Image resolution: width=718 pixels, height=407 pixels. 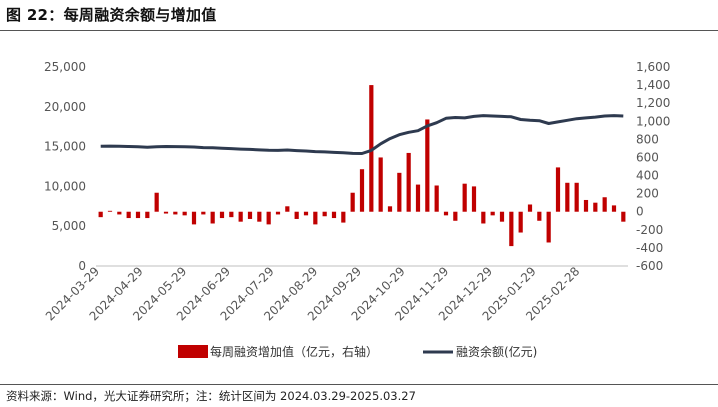 I want to click on right-axis-tick-label: 0, so click(x=640, y=212).